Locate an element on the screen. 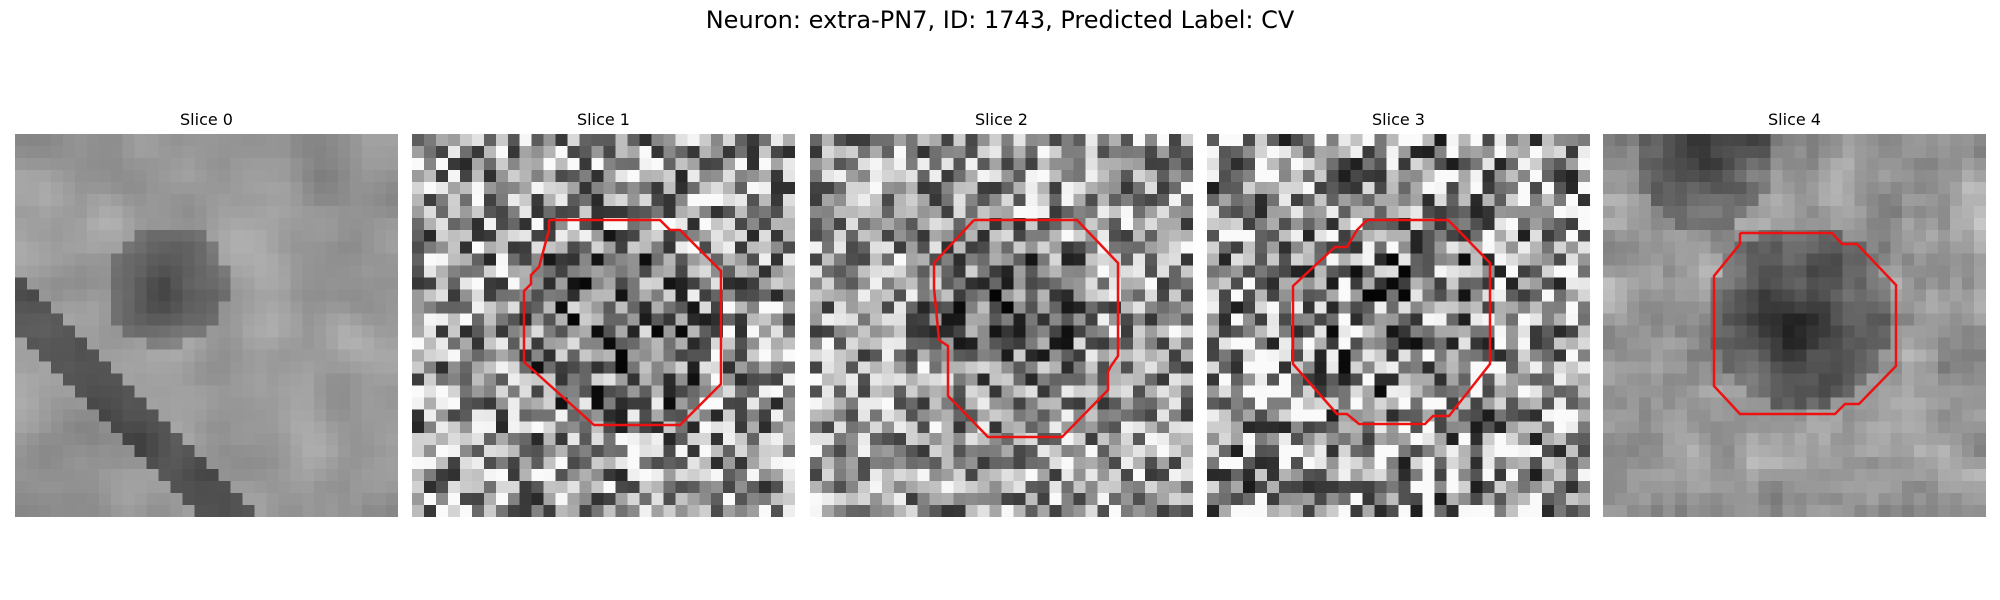  slice-title: Slice 0 is located at coordinates (206, 119).